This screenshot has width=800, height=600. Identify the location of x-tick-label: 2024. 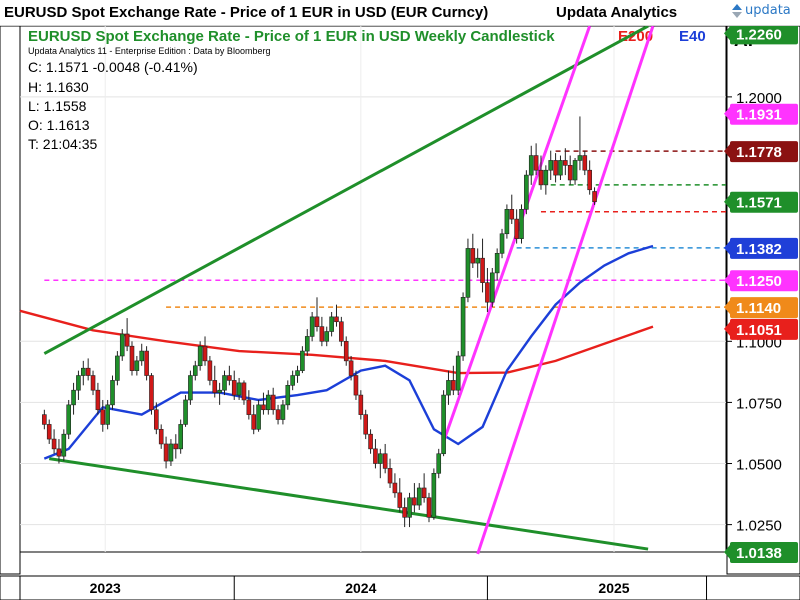
(360, 588).